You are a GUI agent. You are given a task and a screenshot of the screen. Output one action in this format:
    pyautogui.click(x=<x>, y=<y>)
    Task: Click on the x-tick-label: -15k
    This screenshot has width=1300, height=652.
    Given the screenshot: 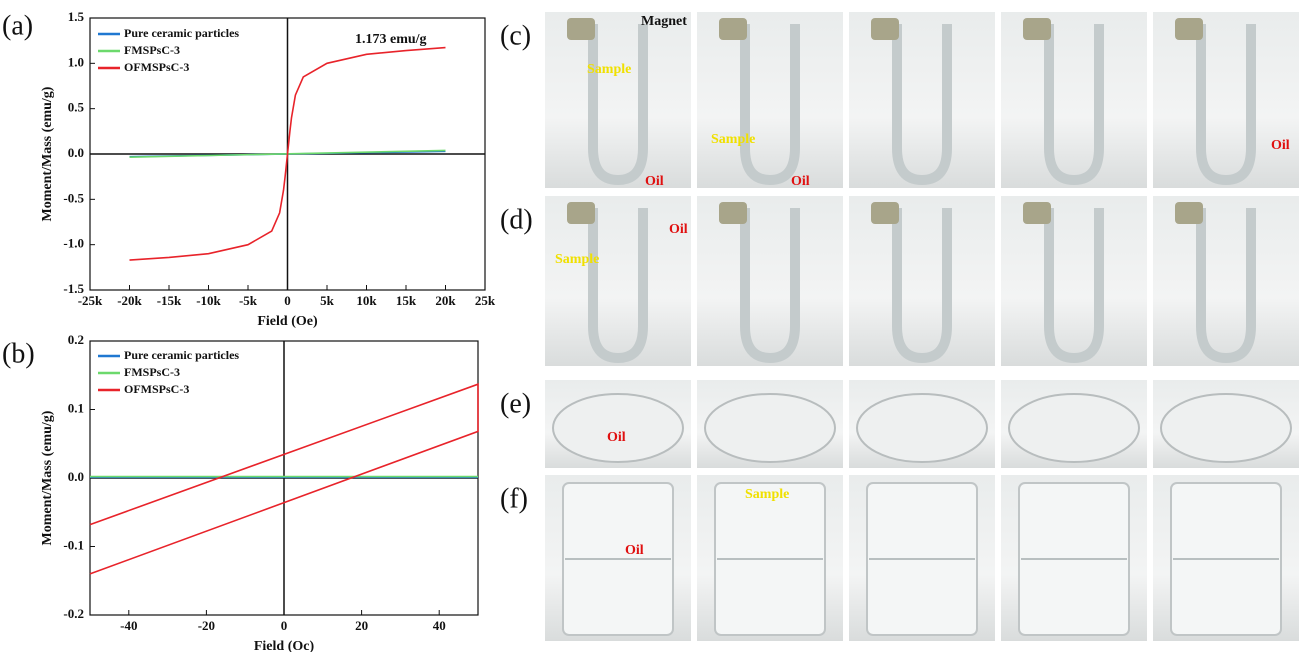 What is the action you would take?
    pyautogui.click(x=169, y=300)
    